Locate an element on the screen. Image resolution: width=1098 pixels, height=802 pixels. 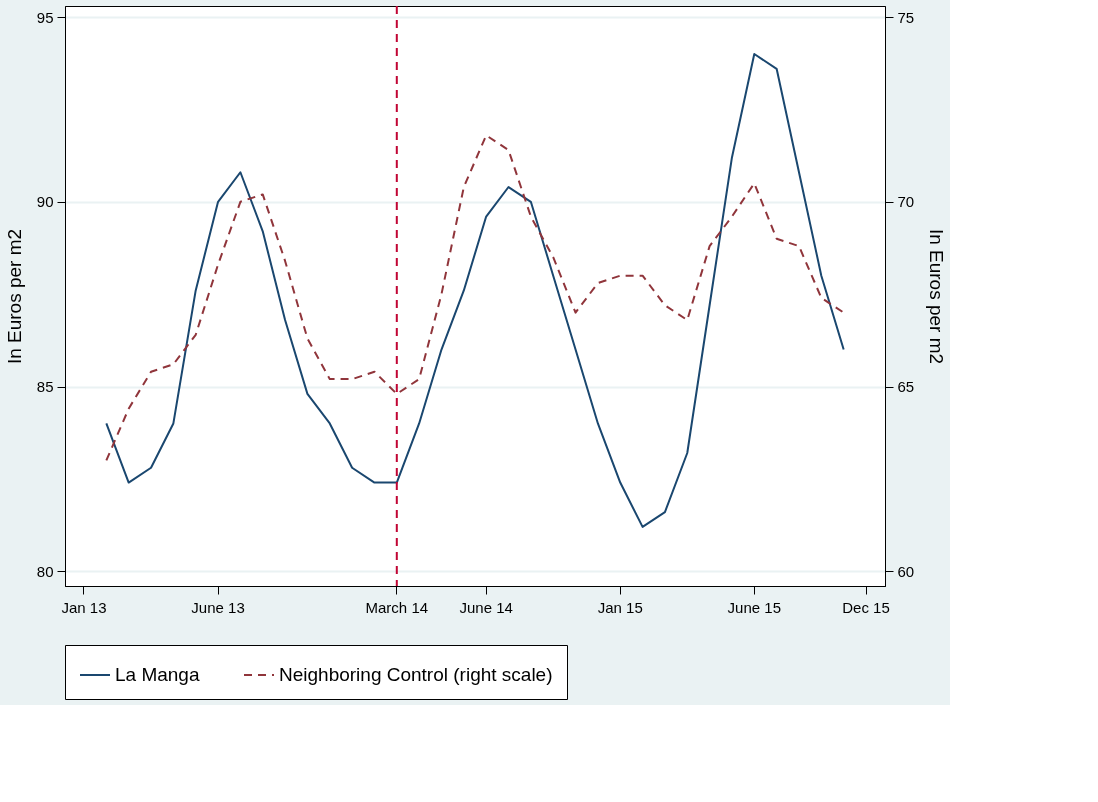
y-tick-label: 90 is located at coordinates (45, 202).